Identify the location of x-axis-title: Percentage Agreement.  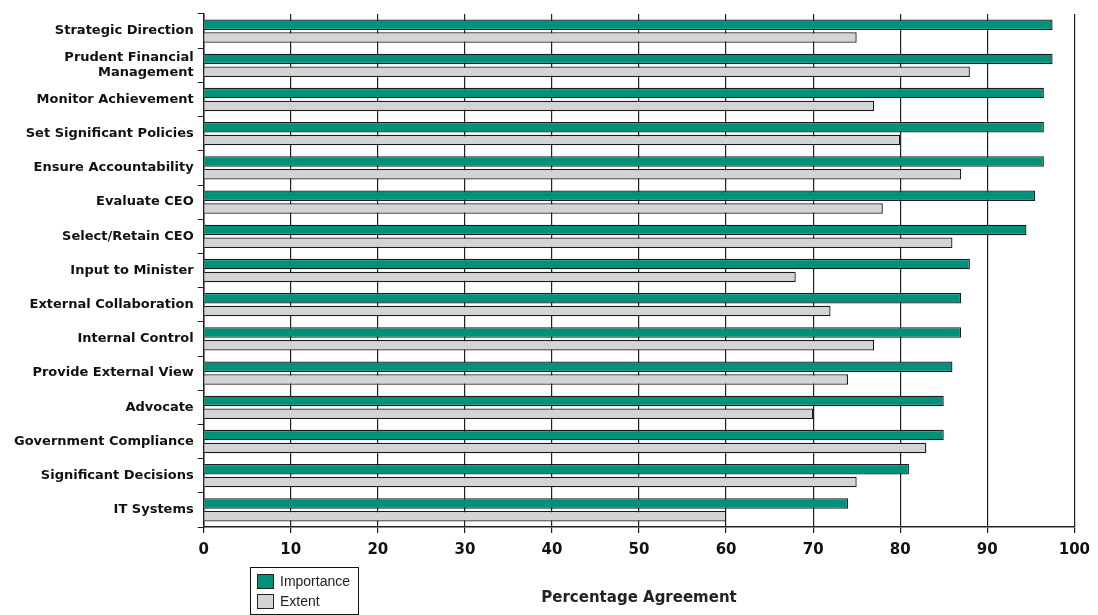
(639, 596).